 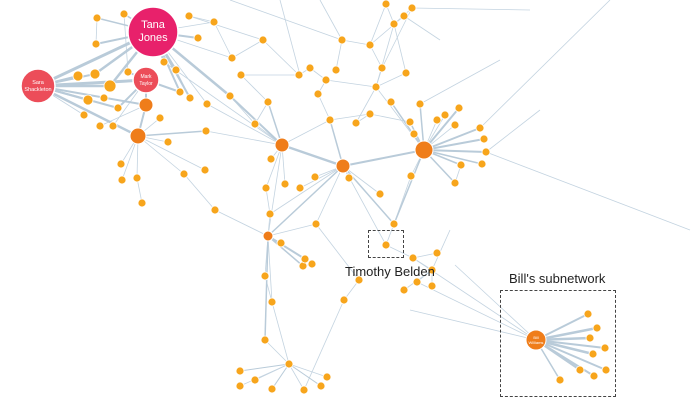 I want to click on timothy-belden-selection-box, so click(x=386, y=244).